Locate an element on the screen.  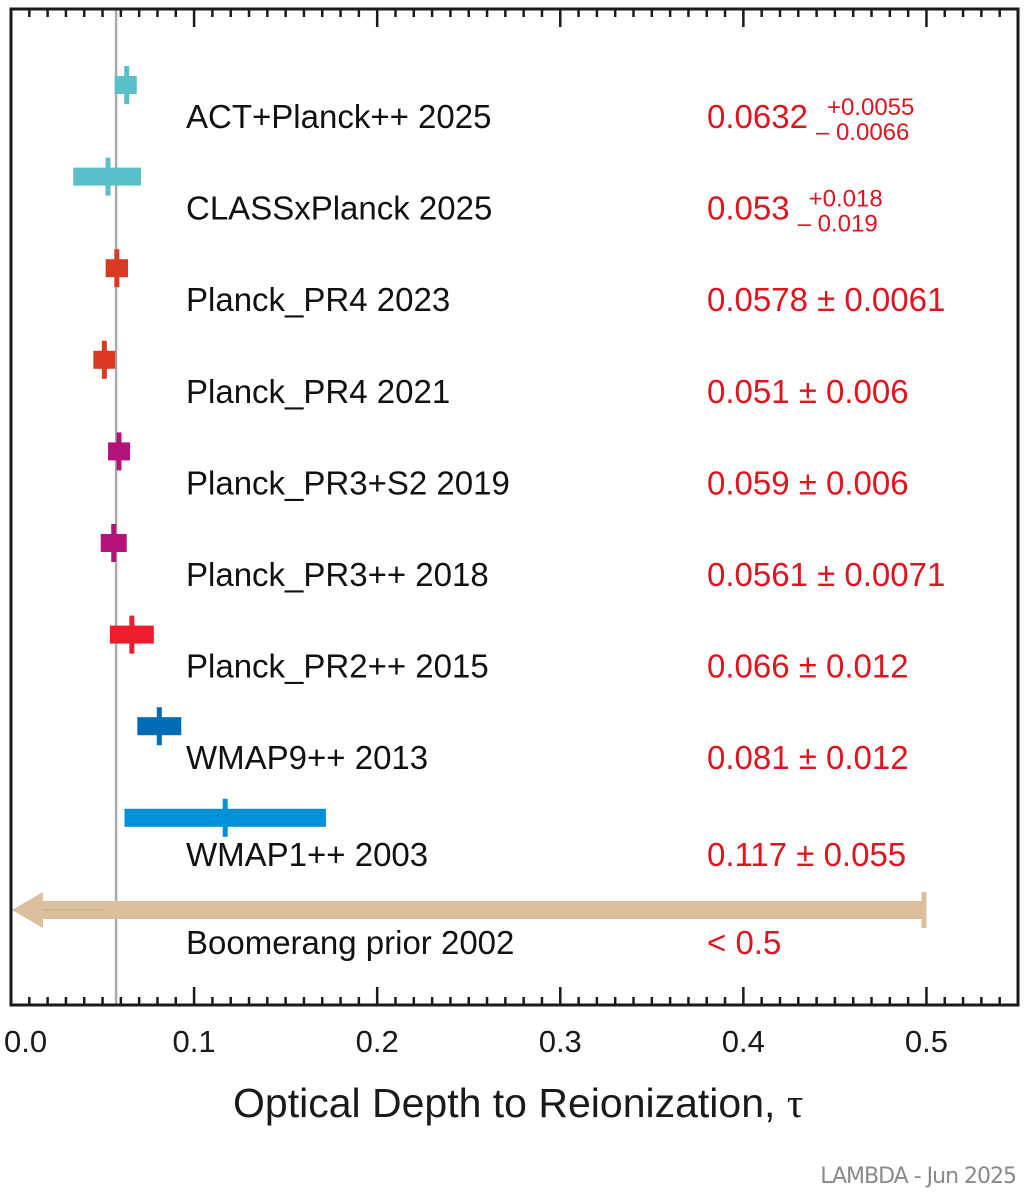
err-minus-label: – 0.019 is located at coordinates (838, 224).